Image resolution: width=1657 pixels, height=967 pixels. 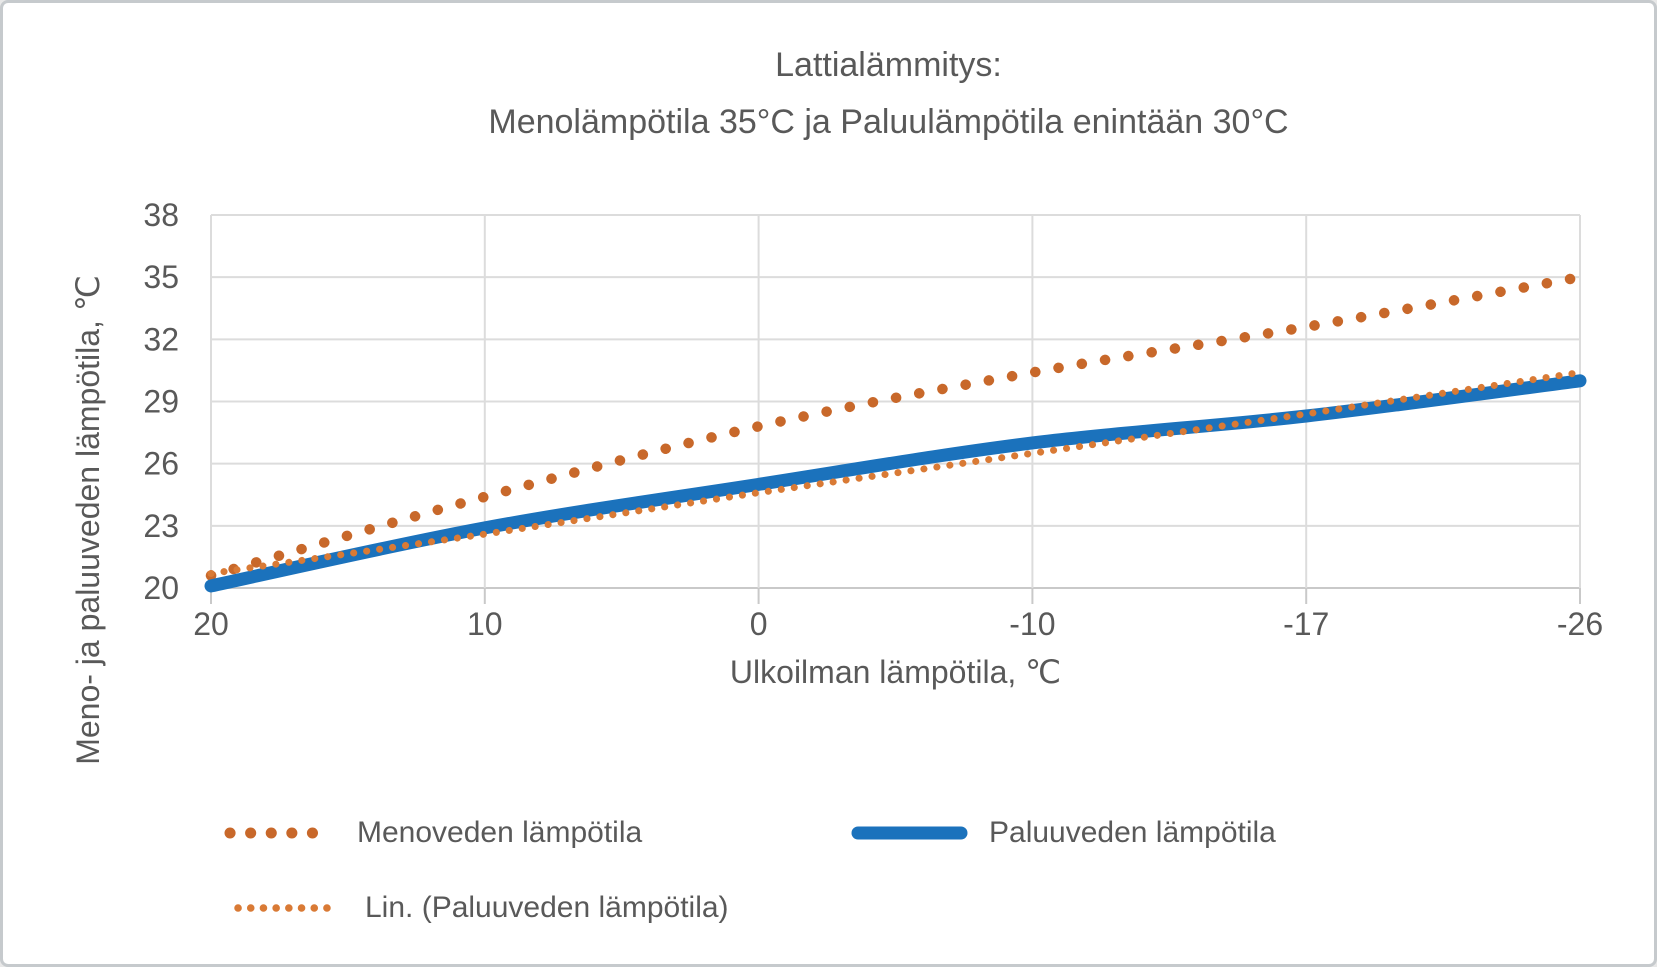 What do you see at coordinates (288, 908) in the screenshot?
I see `fine-dotted-line-marker-icon` at bounding box center [288, 908].